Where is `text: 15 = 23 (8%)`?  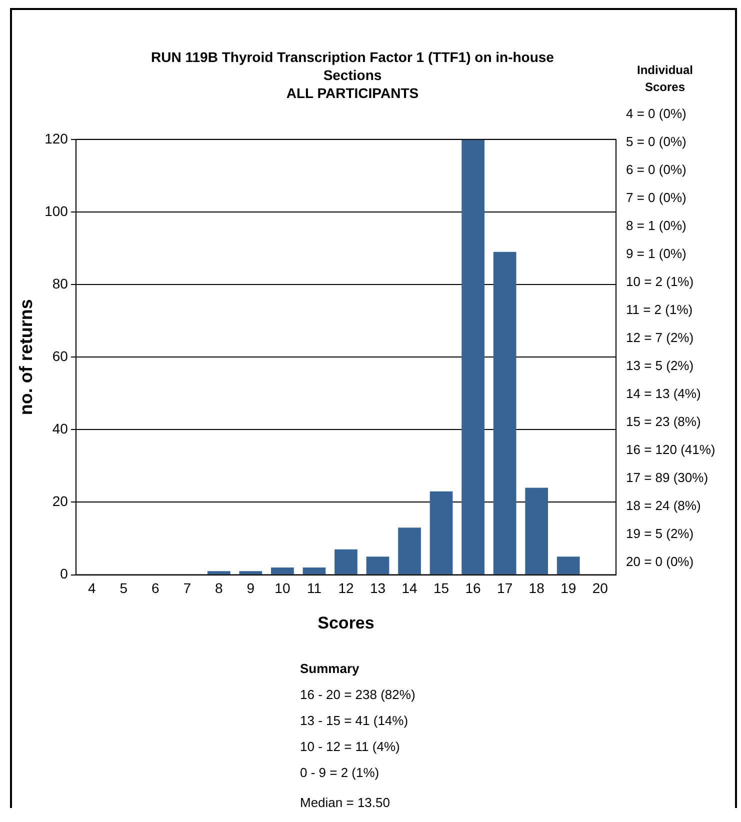 text: 15 = 23 (8%) is located at coordinates (663, 422).